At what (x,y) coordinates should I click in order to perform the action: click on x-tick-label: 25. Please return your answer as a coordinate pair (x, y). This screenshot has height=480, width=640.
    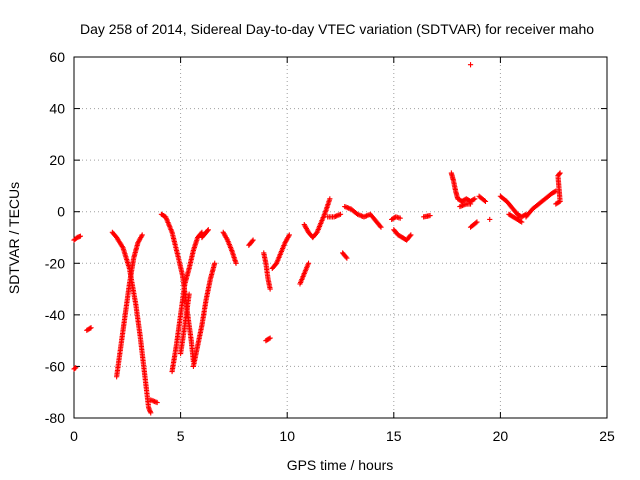
    Looking at the image, I should click on (607, 436).